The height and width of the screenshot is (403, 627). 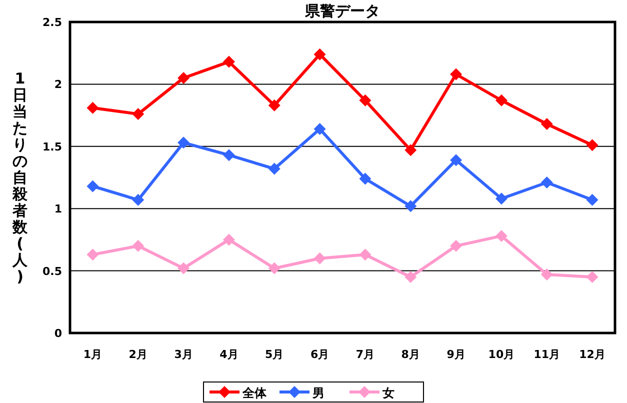 I want to click on chart-title: 県警データ, so click(x=342, y=11).